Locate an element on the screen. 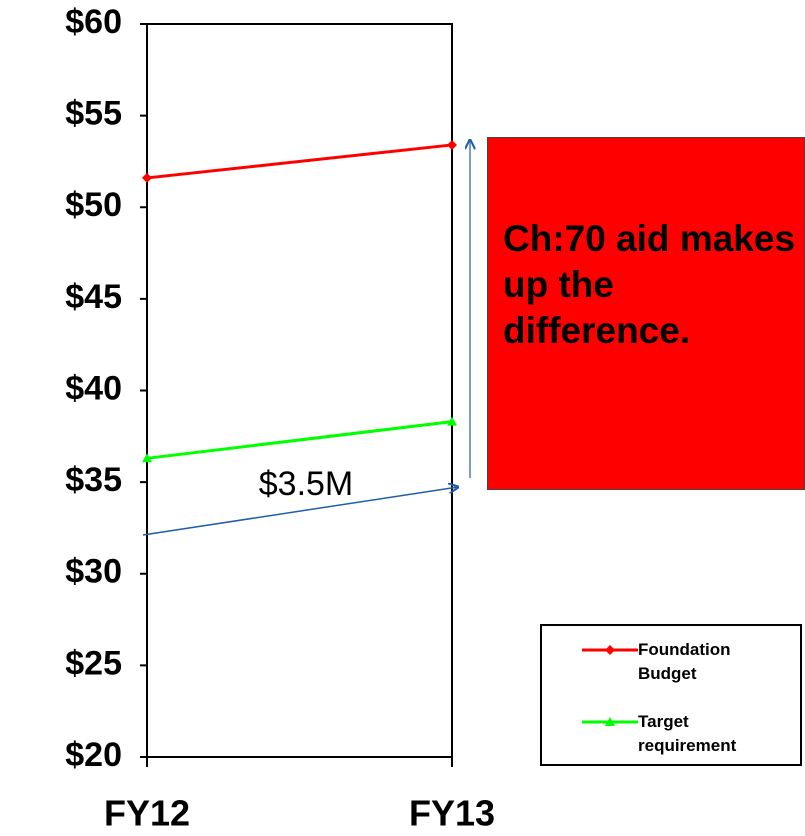  legend-label: Target requirement is located at coordinates (687, 733).